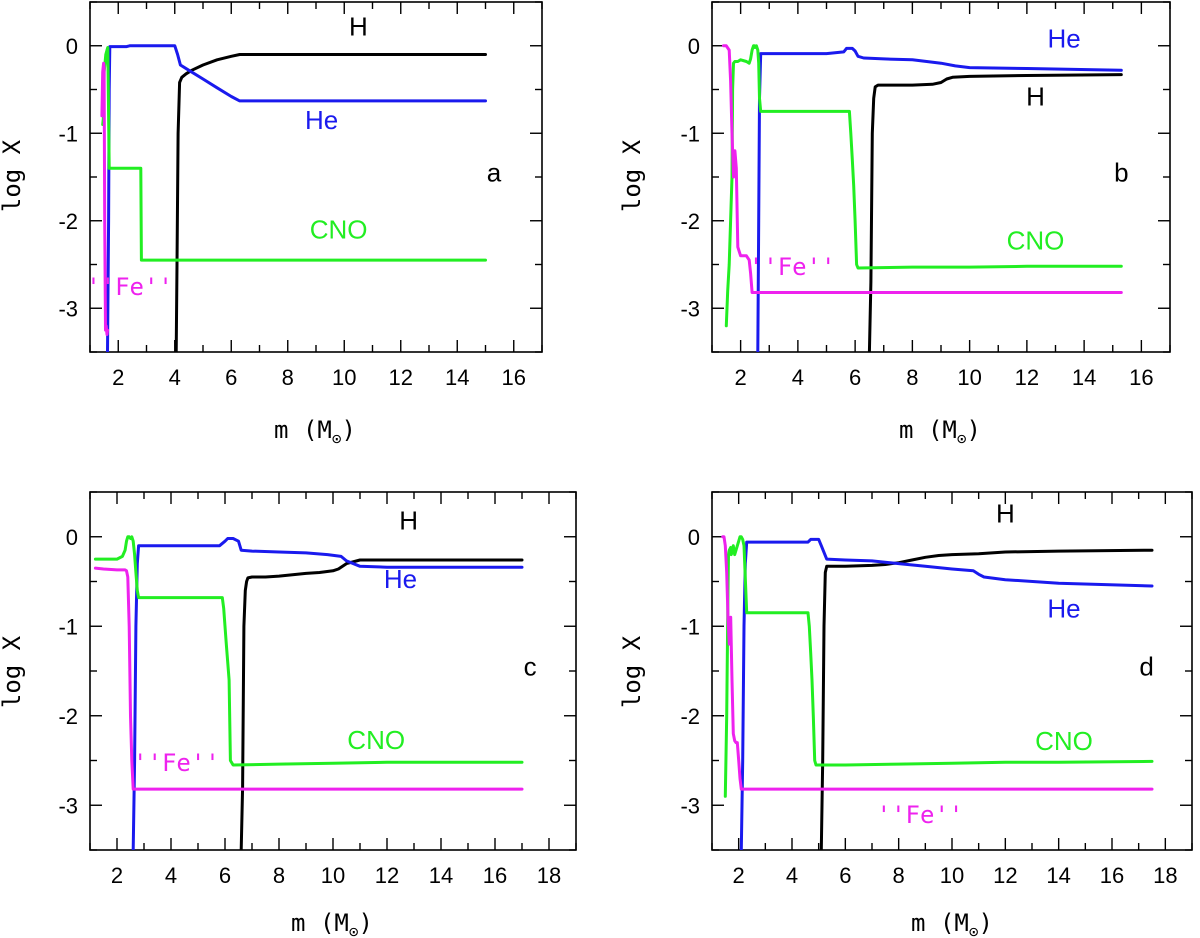  I want to click on panel-letter: c, so click(530, 666).